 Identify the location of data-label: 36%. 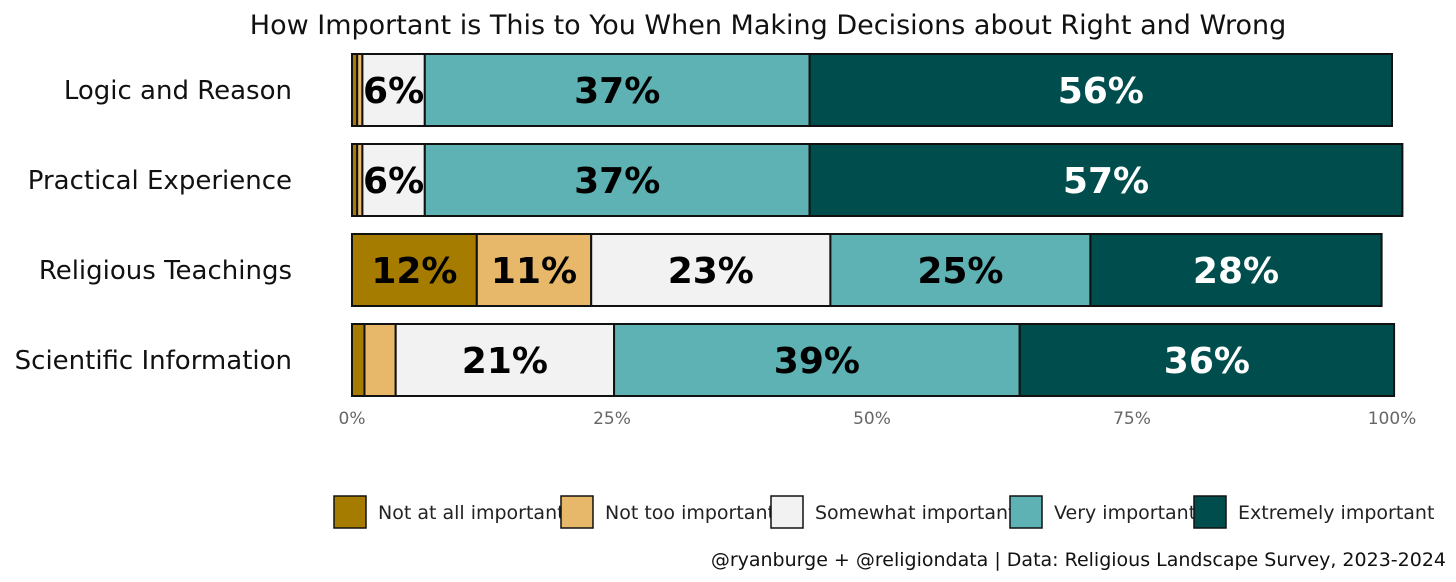
(1207, 361).